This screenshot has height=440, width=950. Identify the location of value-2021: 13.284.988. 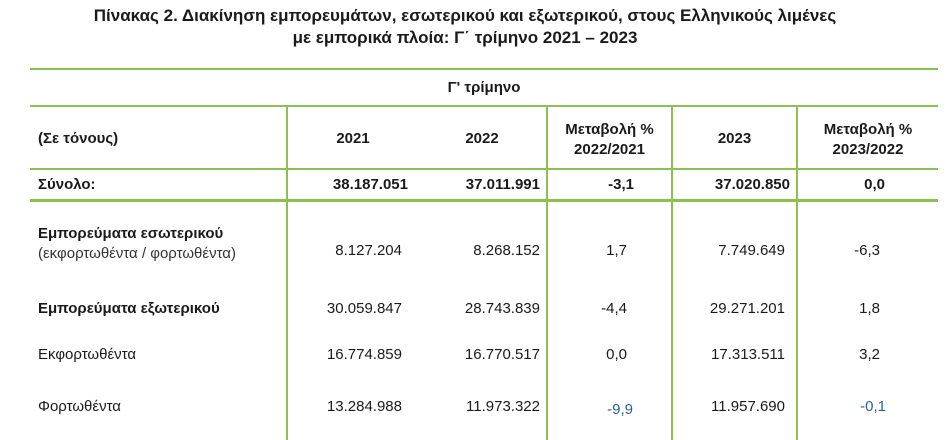
(364, 406).